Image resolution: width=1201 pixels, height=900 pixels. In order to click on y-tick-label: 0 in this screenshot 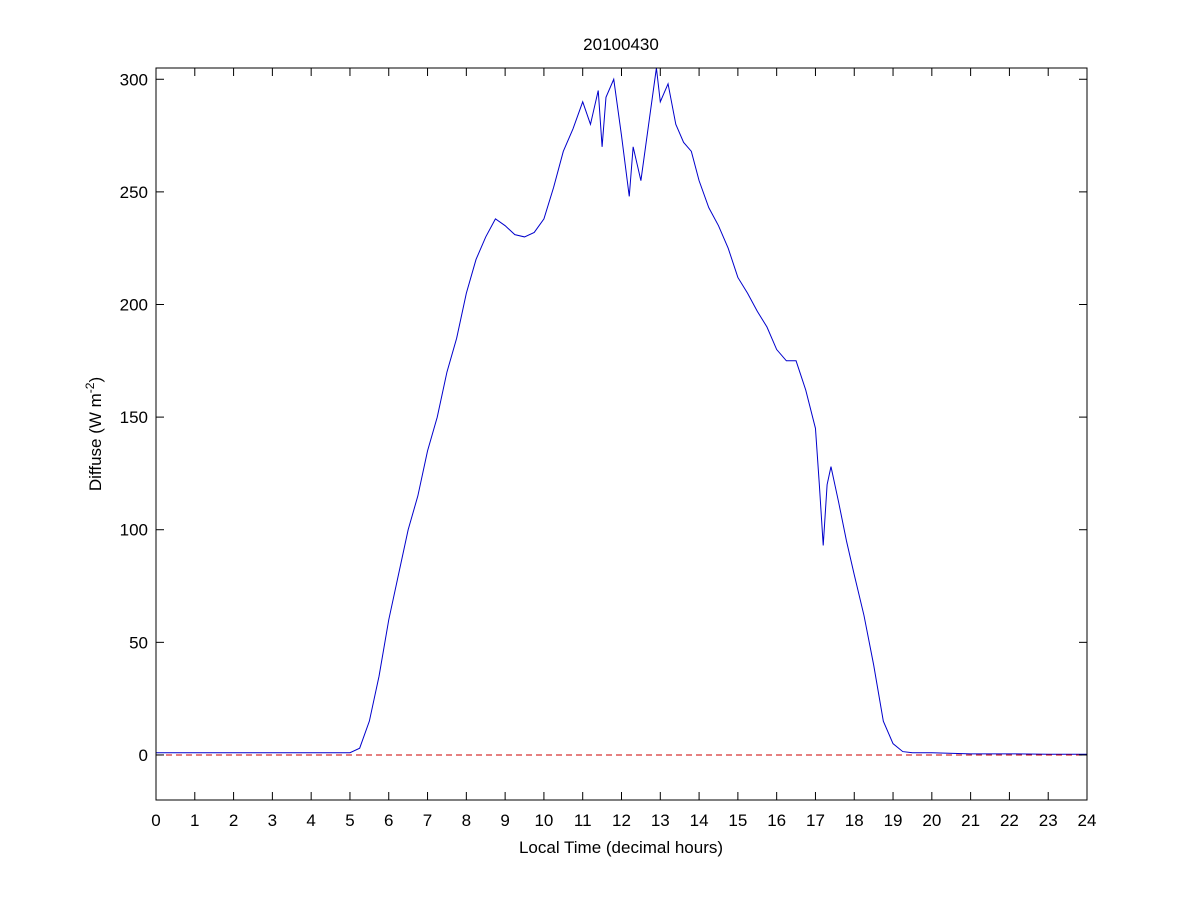, I will do `click(143, 755)`.